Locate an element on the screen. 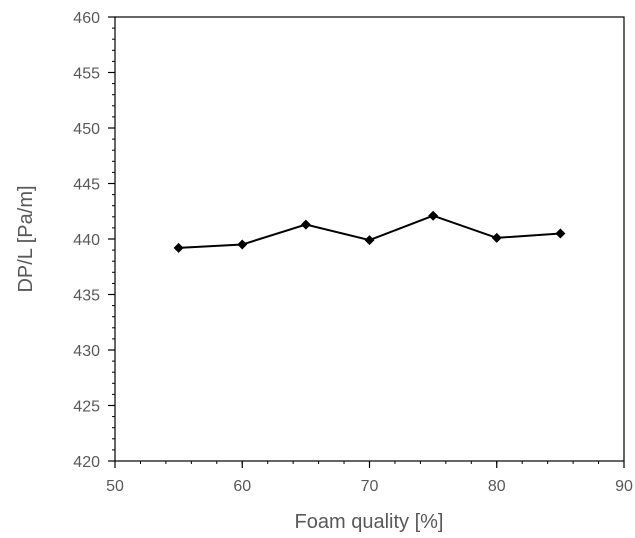  series-group is located at coordinates (369, 231).